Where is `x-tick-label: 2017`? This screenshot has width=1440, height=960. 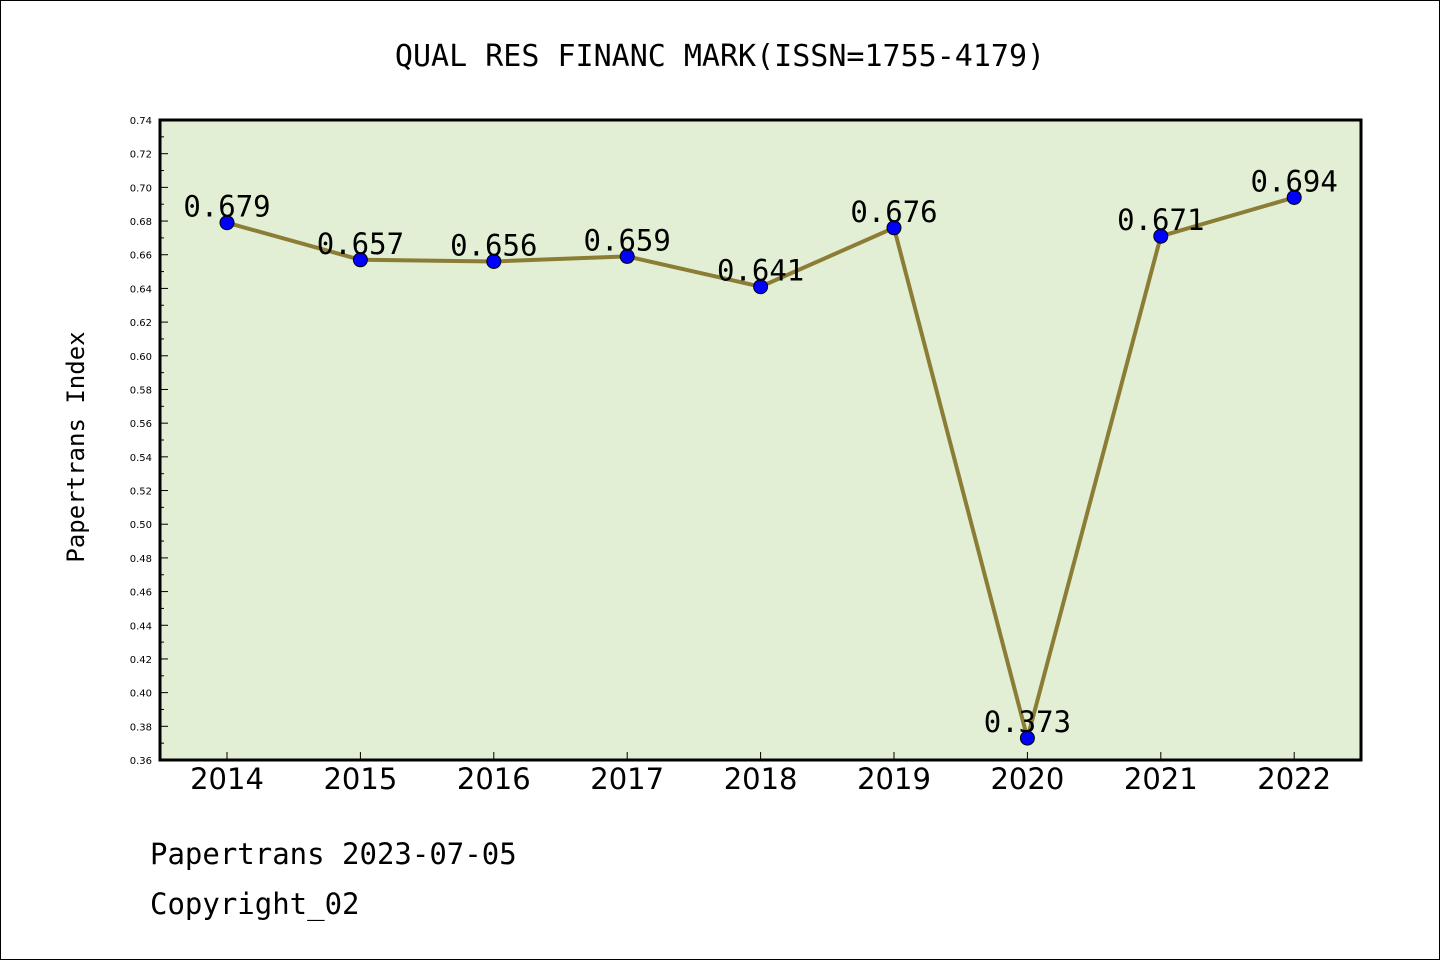 x-tick-label: 2017 is located at coordinates (627, 779).